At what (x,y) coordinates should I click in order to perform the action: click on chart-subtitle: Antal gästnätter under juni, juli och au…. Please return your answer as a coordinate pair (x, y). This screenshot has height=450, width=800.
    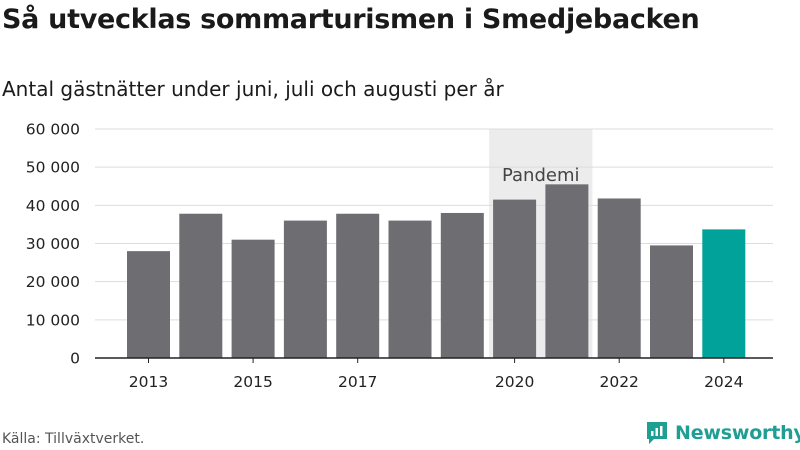
    Looking at the image, I should click on (253, 89).